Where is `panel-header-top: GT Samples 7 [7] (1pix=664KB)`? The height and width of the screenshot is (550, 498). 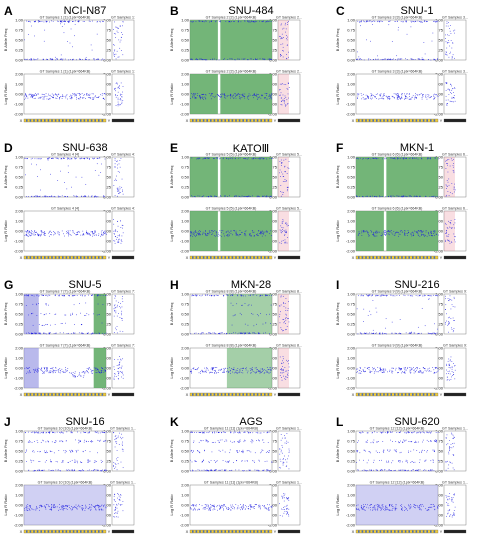 panel-header-top: GT Samples 7 [7] (1pix=664KB) is located at coordinates (65, 292).